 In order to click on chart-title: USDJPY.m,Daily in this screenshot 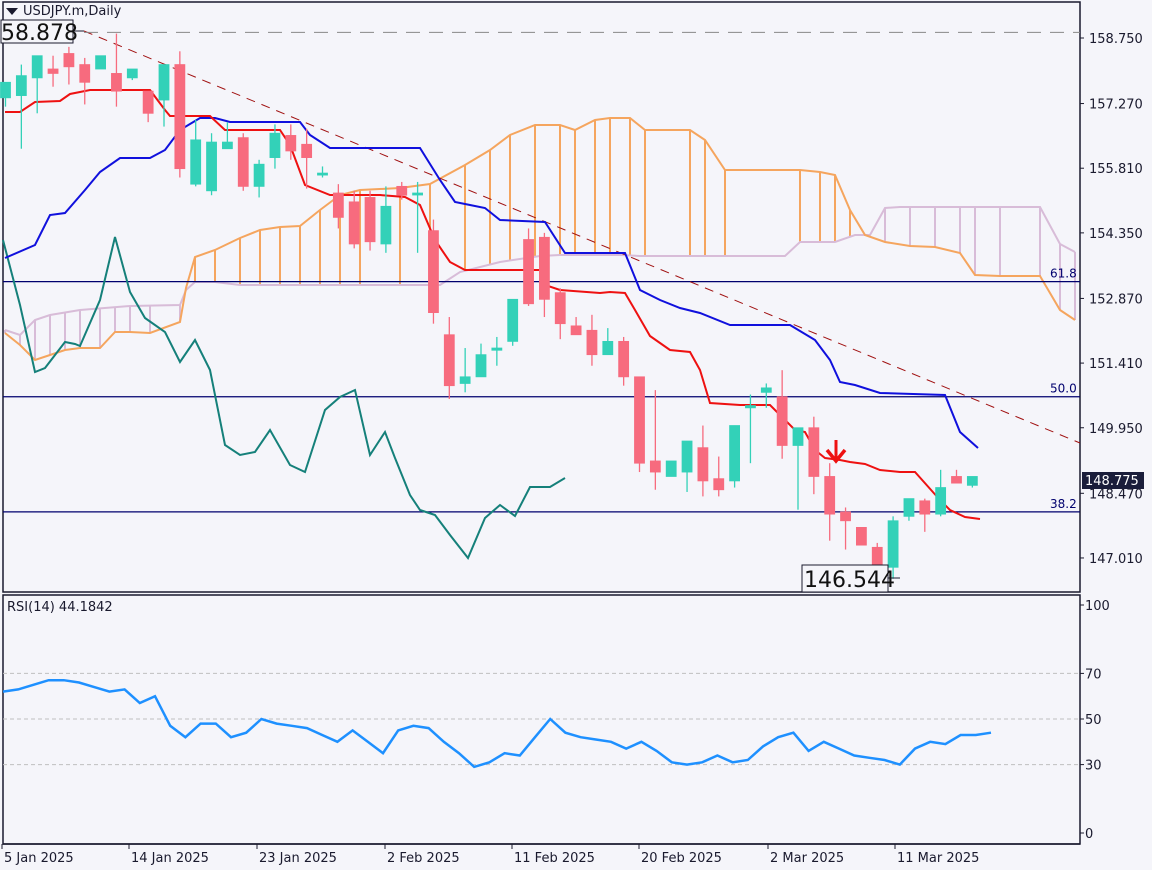, I will do `click(63, 11)`.